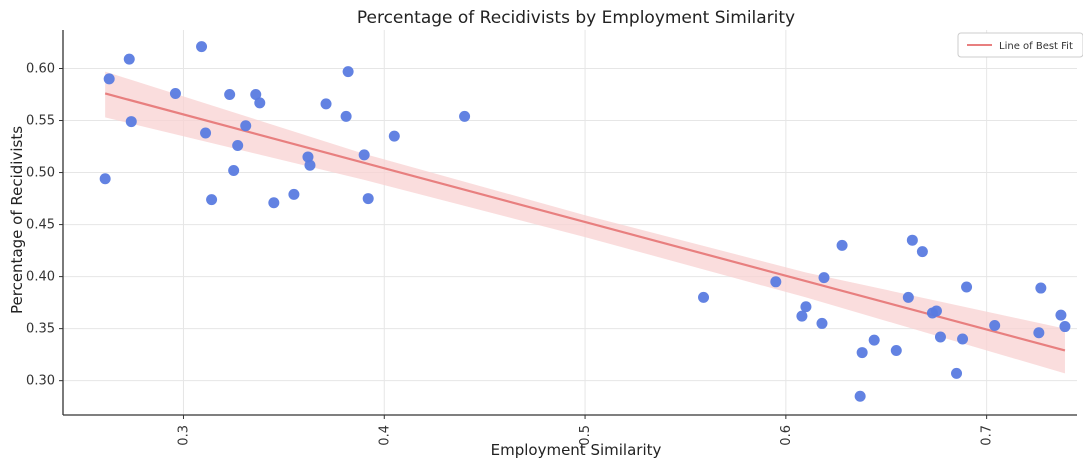 The image size is (1083, 461). I want to click on x-tick-label: 0.3, so click(183, 435).